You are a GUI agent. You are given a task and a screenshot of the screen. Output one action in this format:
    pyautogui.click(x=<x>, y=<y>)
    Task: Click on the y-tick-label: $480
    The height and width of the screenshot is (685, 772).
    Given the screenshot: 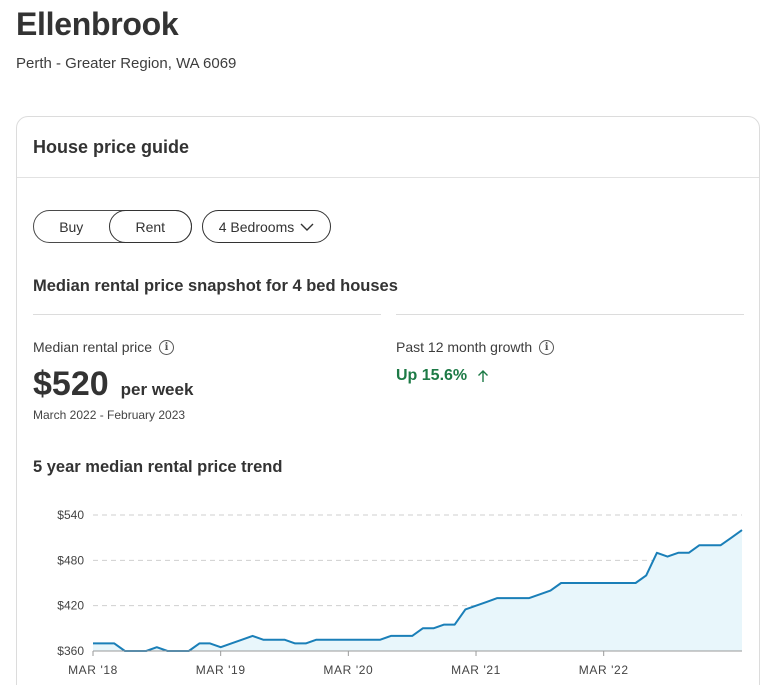 What is the action you would take?
    pyautogui.click(x=70, y=560)
    